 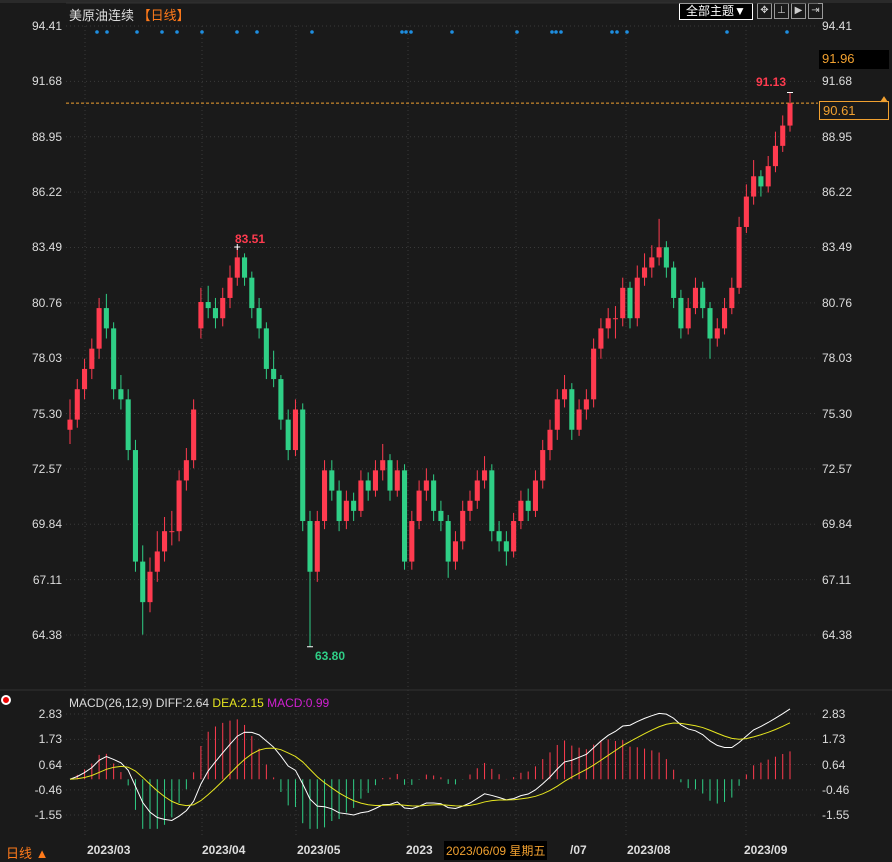 I want to click on x-label: 2023, so click(x=419, y=850).